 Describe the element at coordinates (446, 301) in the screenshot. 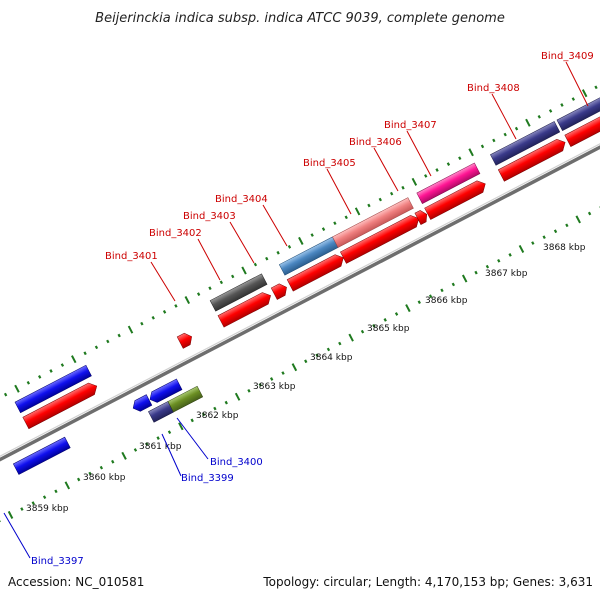

I see `kbp-label: 3866 kbp` at that location.